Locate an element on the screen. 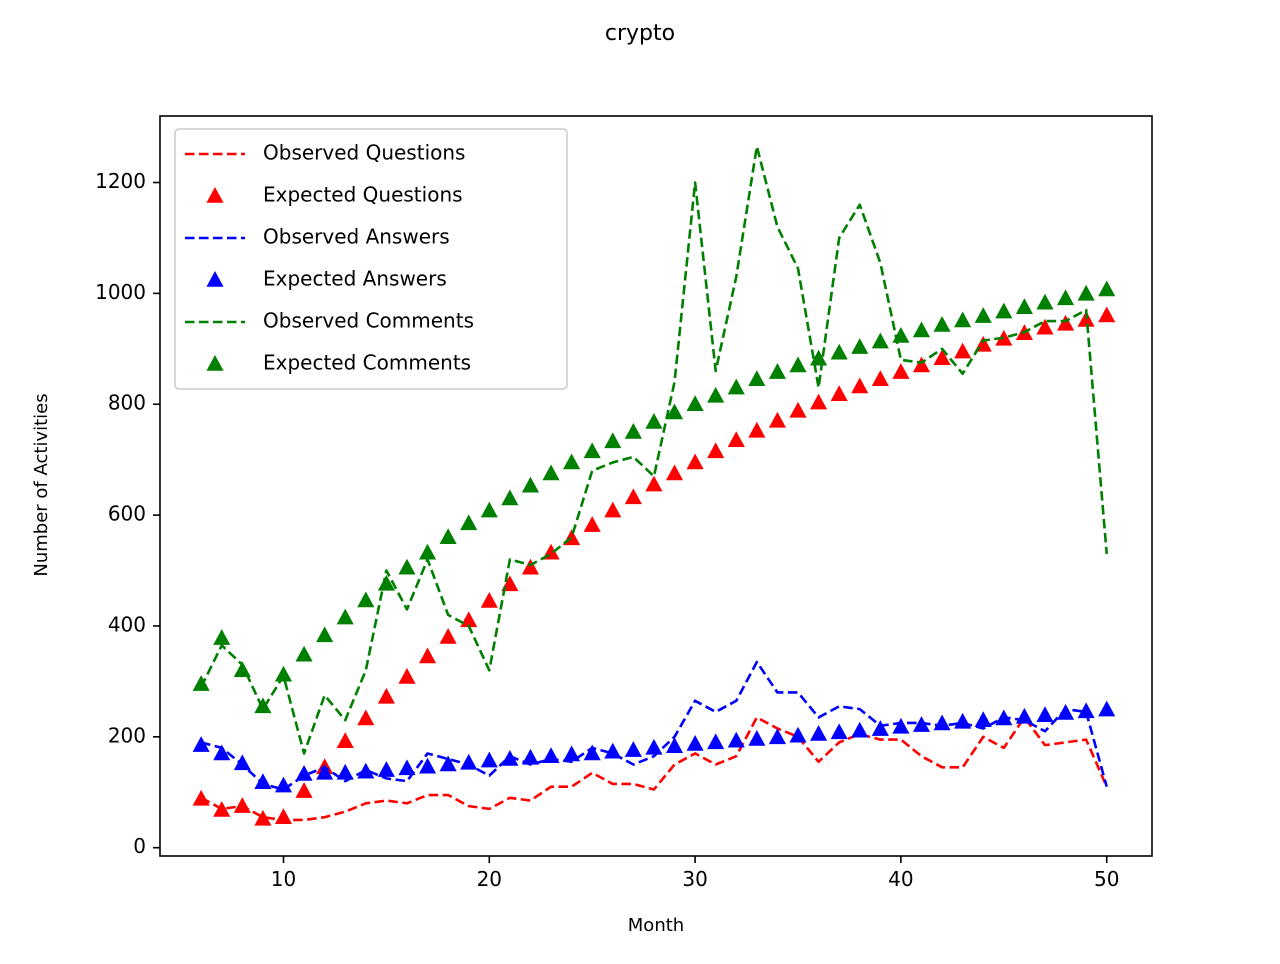 Image resolution: width=1280 pixels, height=964 pixels. legend-entry-observed-answers: Observed Answers is located at coordinates (317, 237).